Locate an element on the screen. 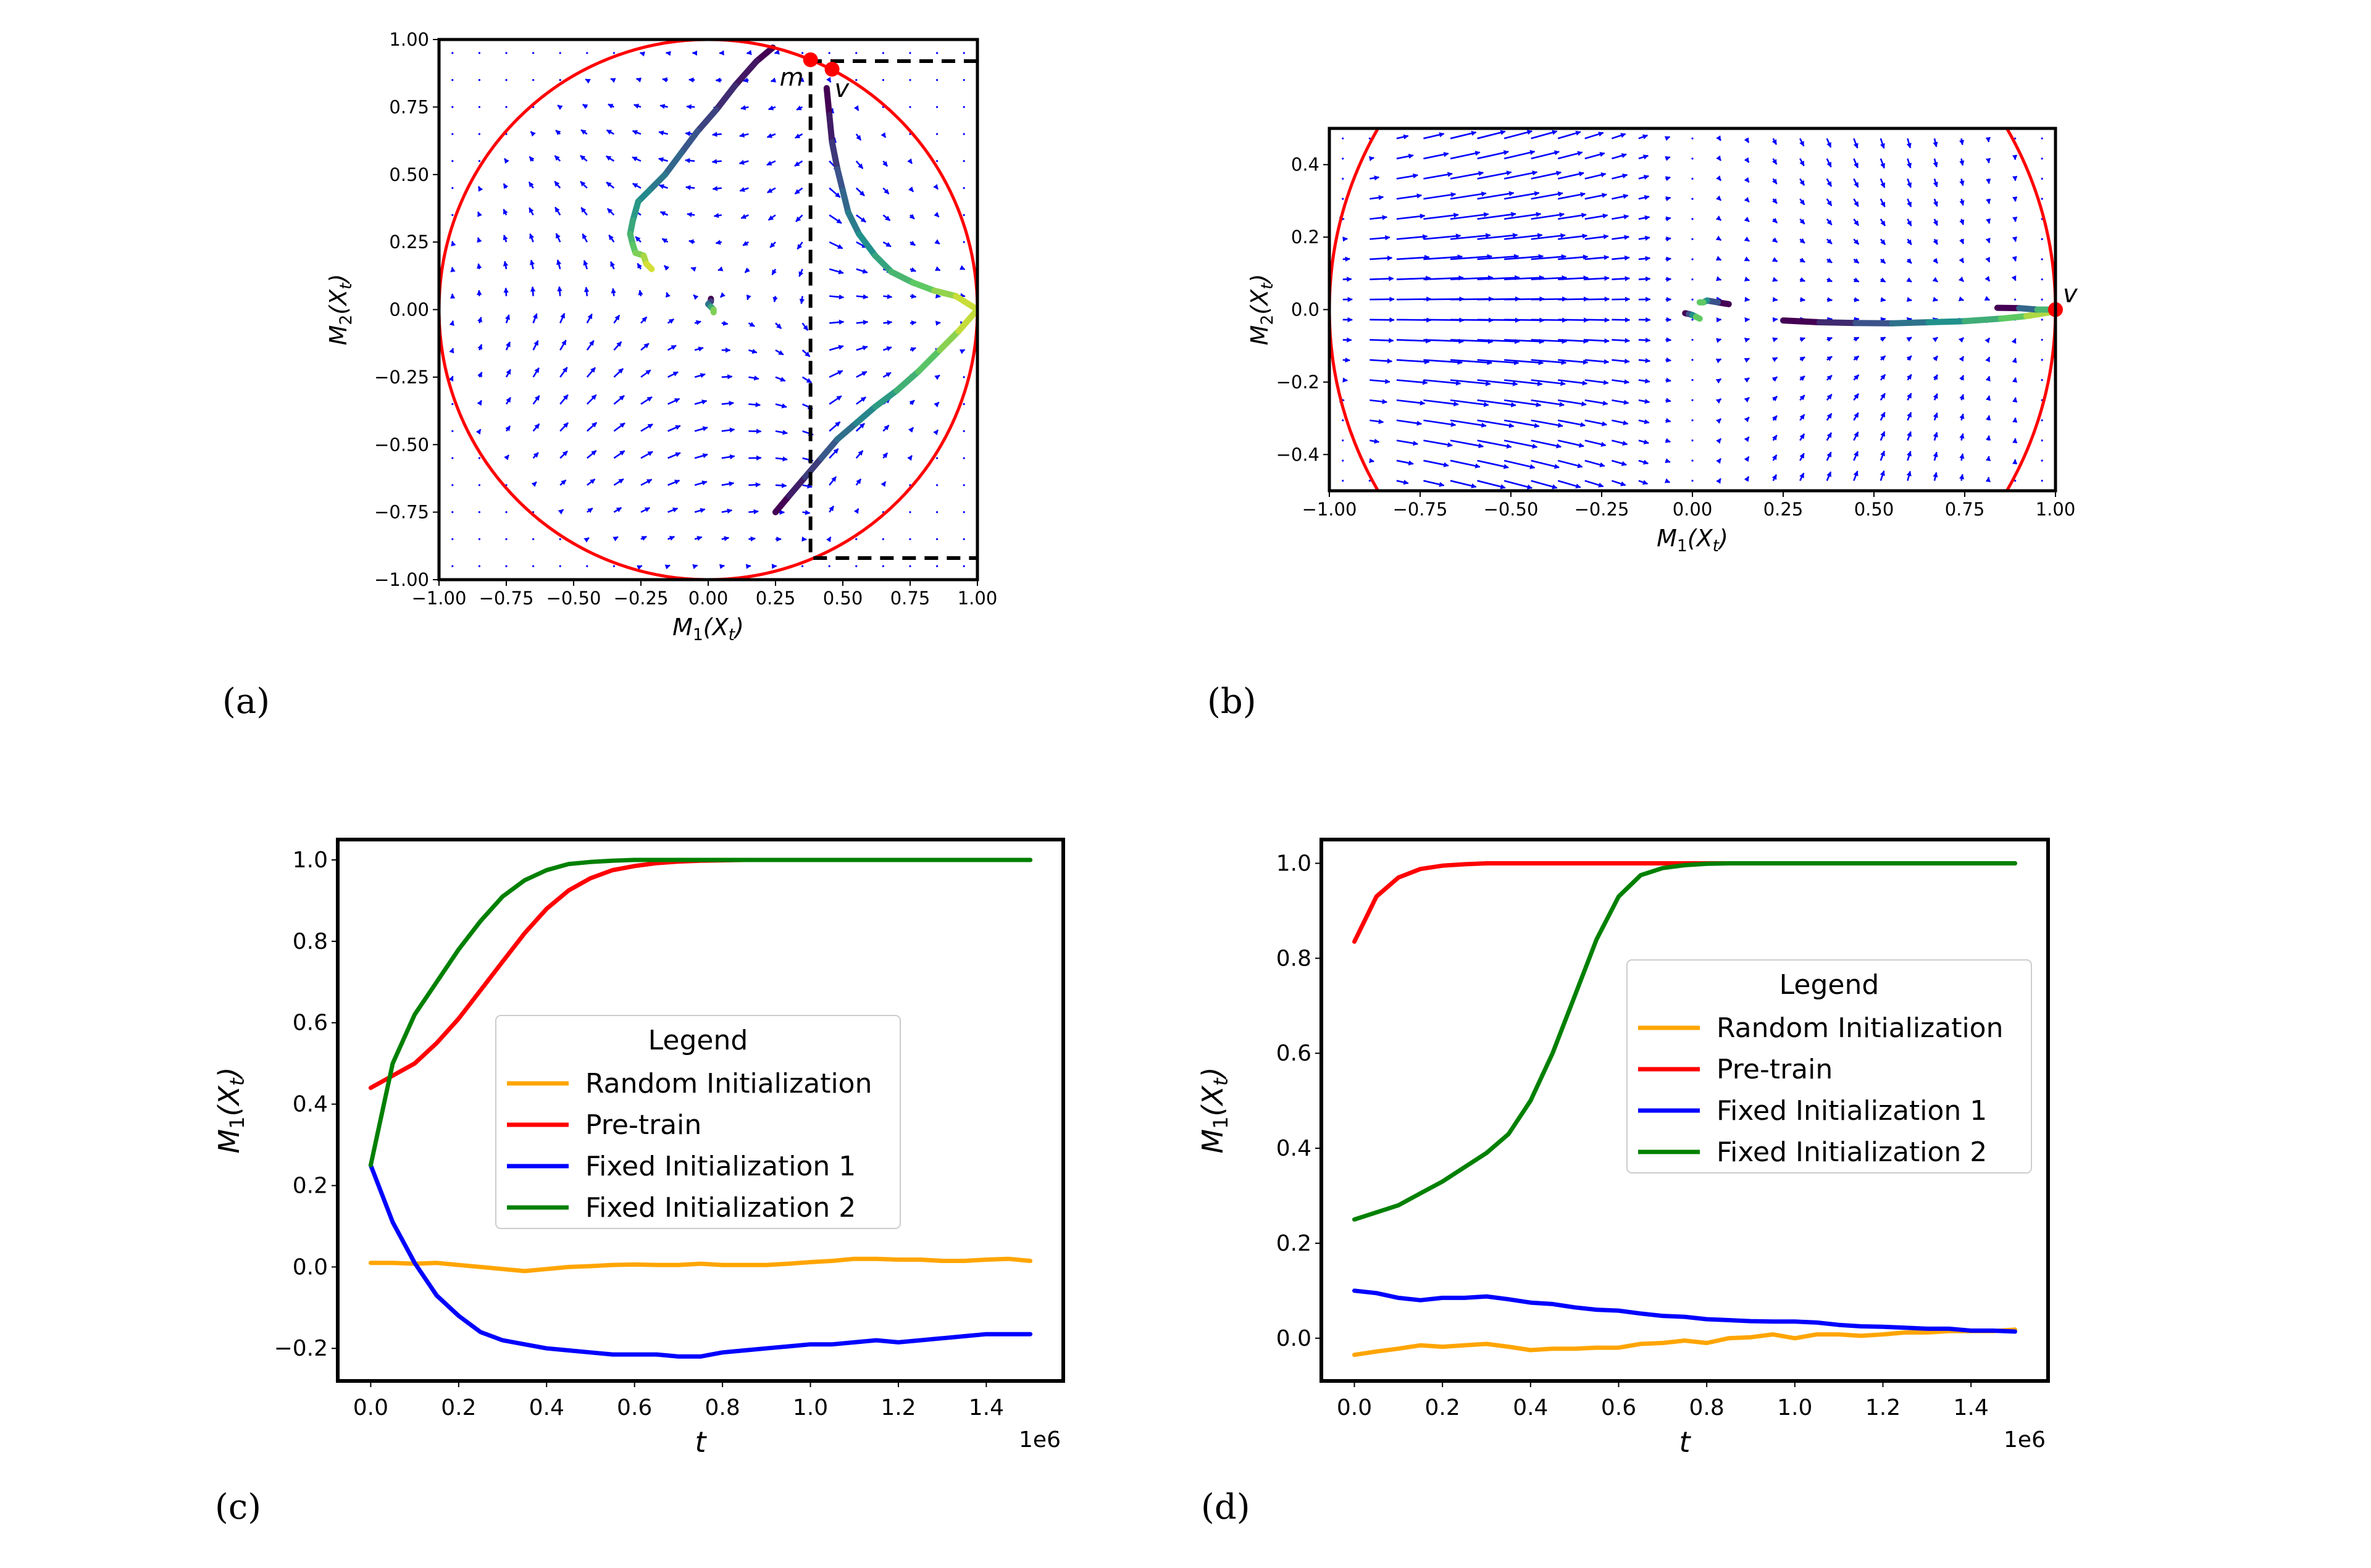 This screenshot has width=2371, height=1568. x-tick-label: 0.6 is located at coordinates (1618, 1408).